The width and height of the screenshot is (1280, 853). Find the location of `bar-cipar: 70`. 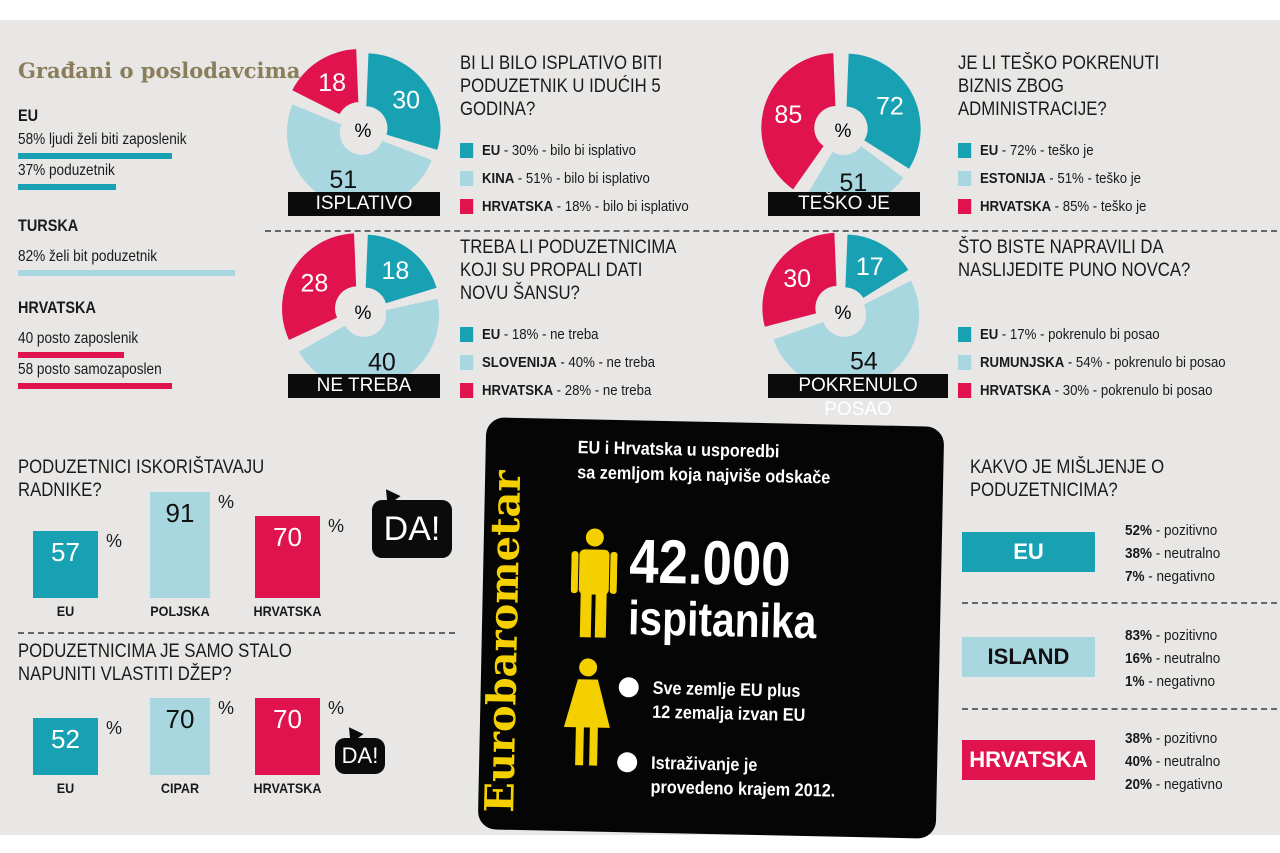

bar-cipar: 70 is located at coordinates (180, 736).